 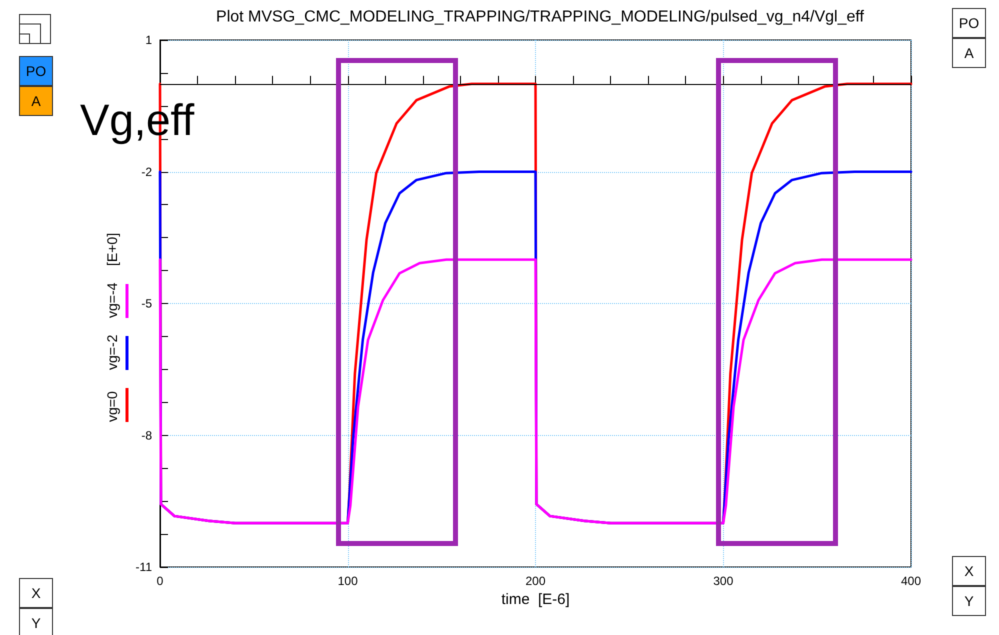 What do you see at coordinates (148, 40) in the screenshot?
I see `y-tick-label: 1` at bounding box center [148, 40].